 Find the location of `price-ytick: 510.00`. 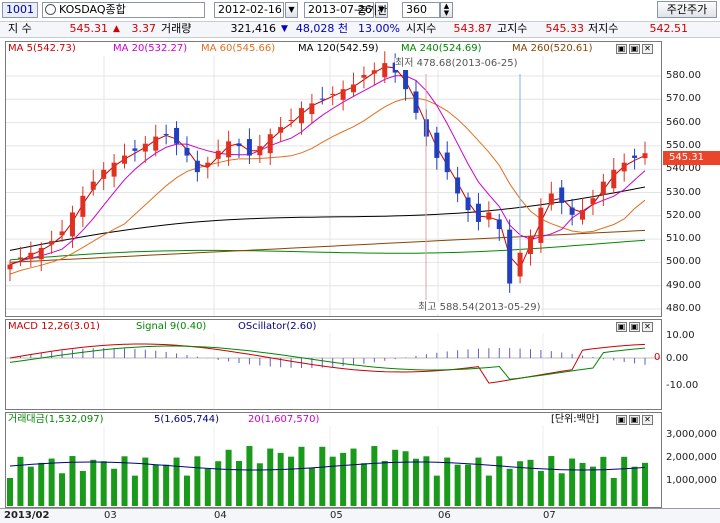

price-ytick: 510.00 is located at coordinates (683, 239).